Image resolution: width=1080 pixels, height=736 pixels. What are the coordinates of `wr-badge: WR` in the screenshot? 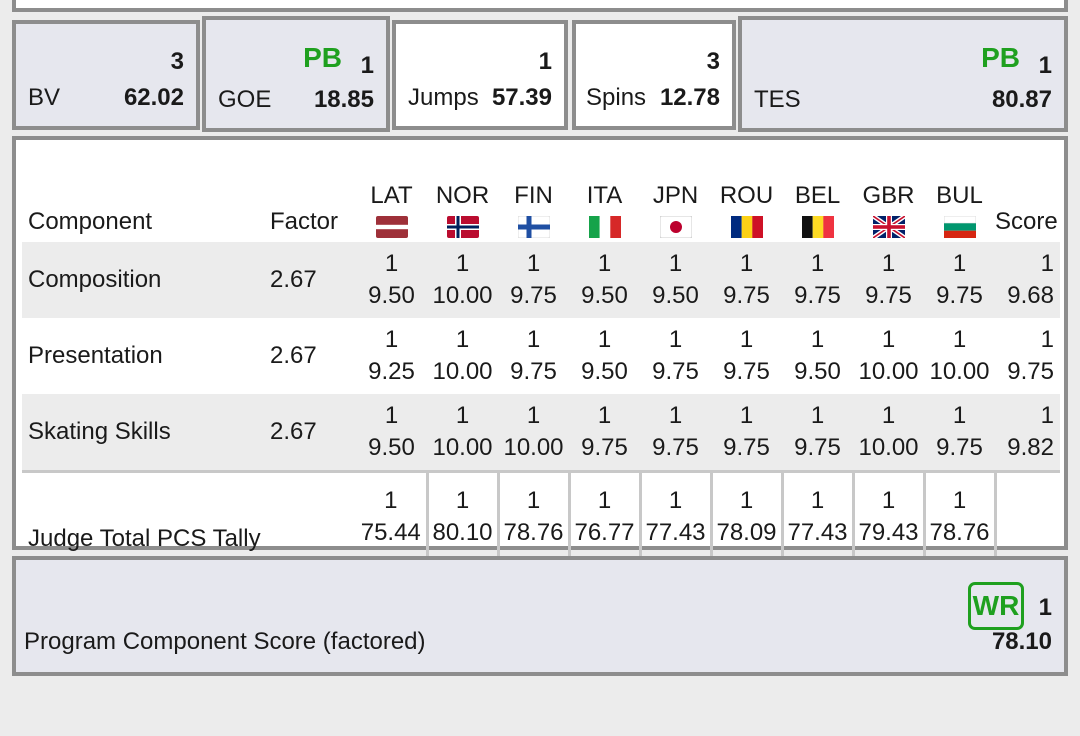 It's located at (996, 606).